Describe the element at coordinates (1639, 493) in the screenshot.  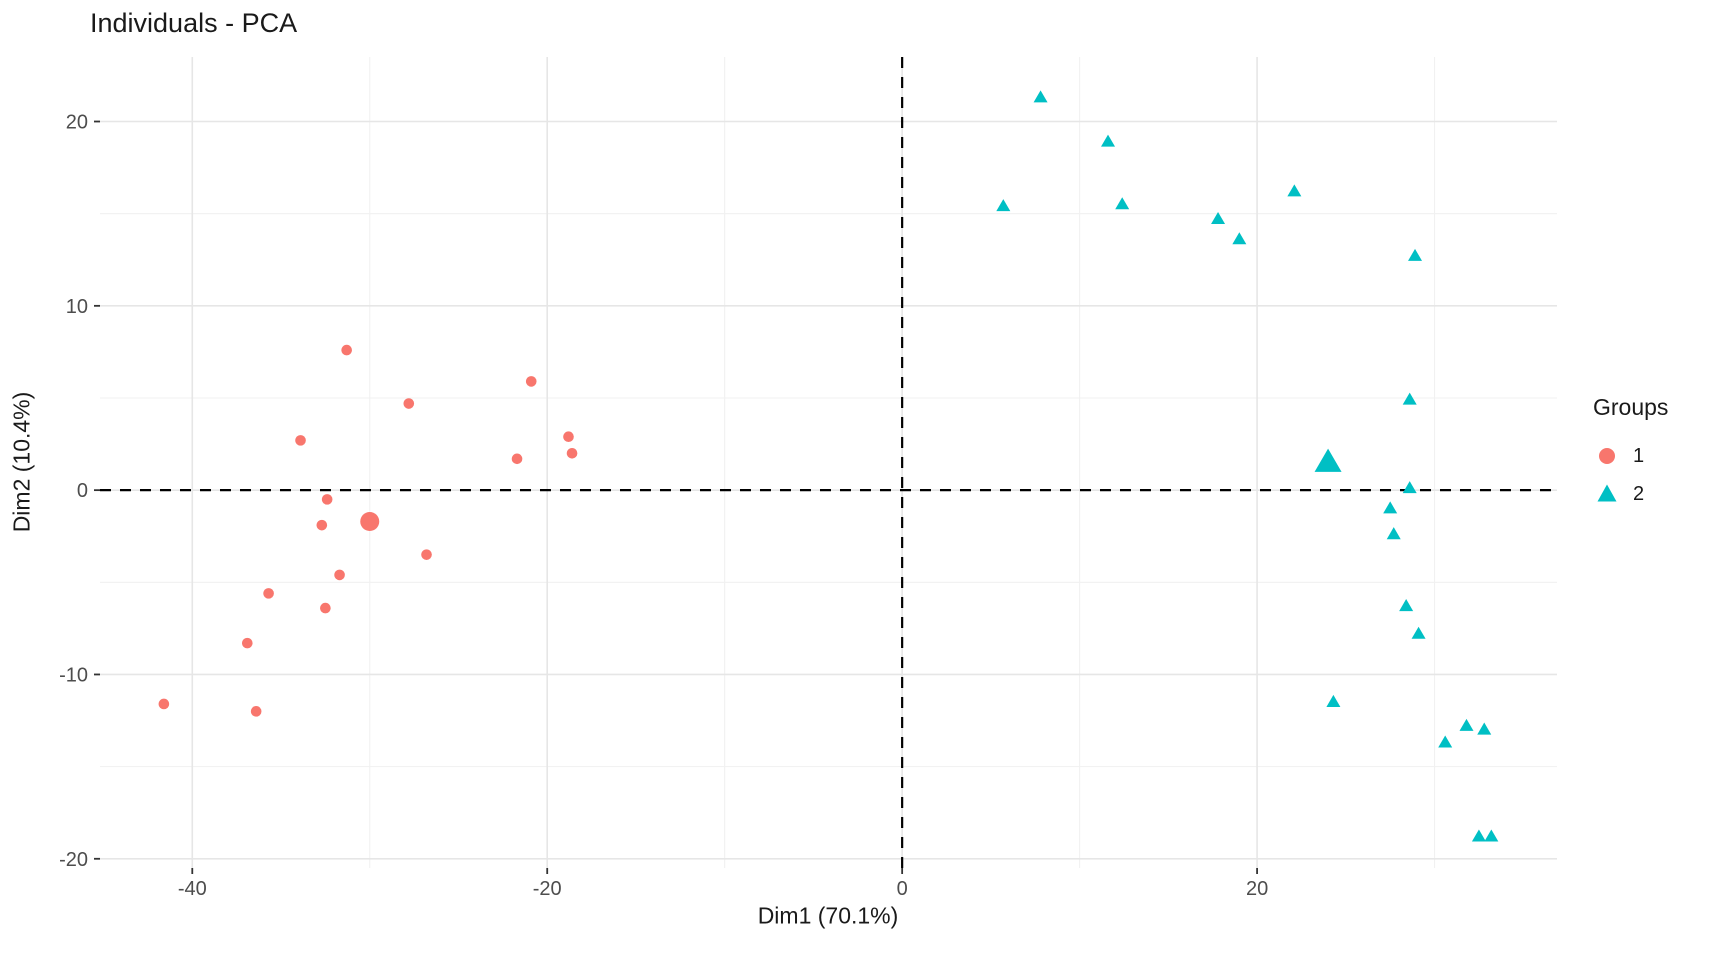
I see `legend-item-label: 2` at that location.